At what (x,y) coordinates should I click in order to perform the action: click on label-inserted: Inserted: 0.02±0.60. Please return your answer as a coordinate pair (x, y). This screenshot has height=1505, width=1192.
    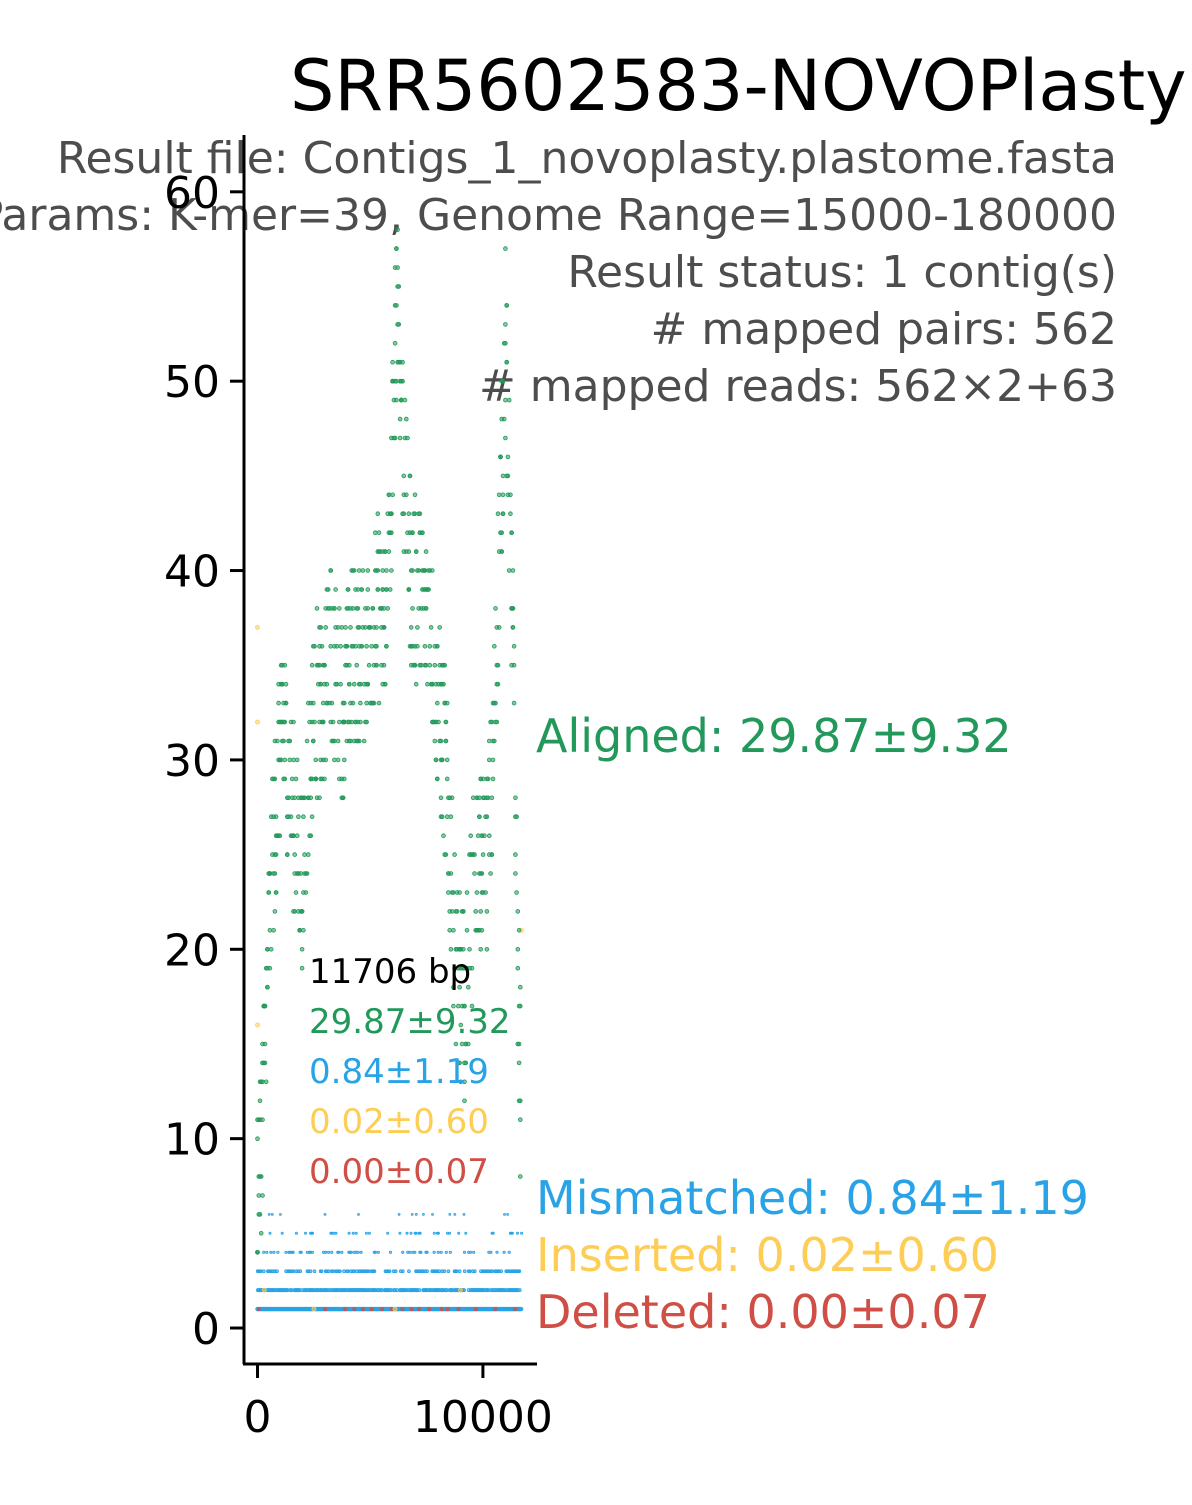
    Looking at the image, I should click on (767, 1255).